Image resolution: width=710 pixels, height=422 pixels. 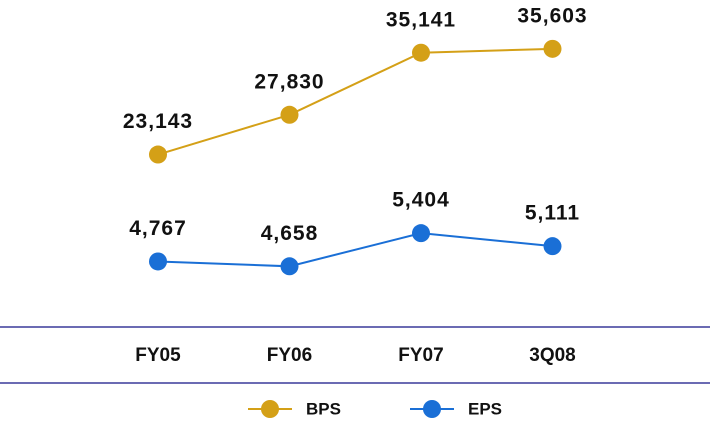 What do you see at coordinates (158, 228) in the screenshot?
I see `data-label: 4,767` at bounding box center [158, 228].